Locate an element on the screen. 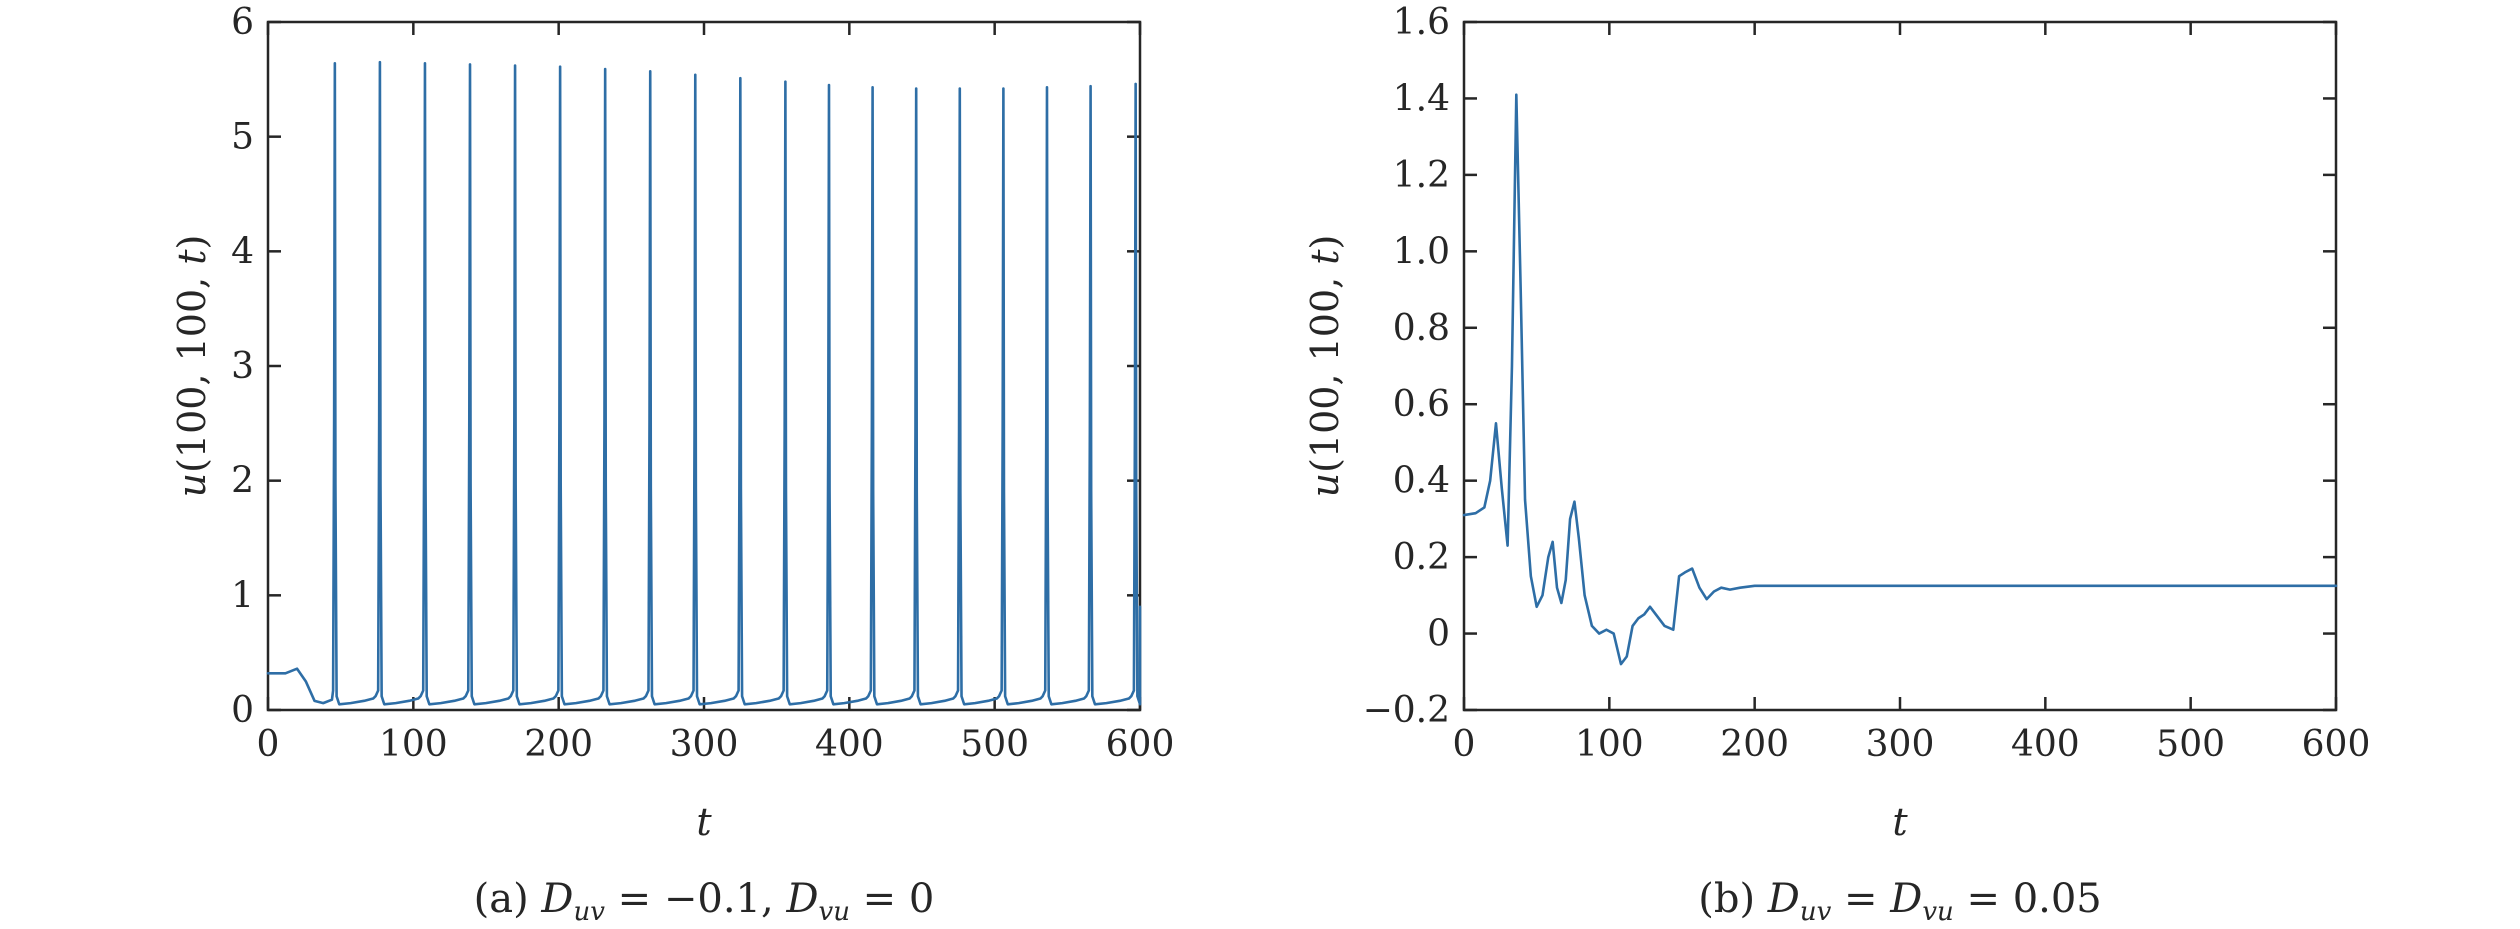  panel-b-caption-prefix: (b) is located at coordinates (1733, 899).